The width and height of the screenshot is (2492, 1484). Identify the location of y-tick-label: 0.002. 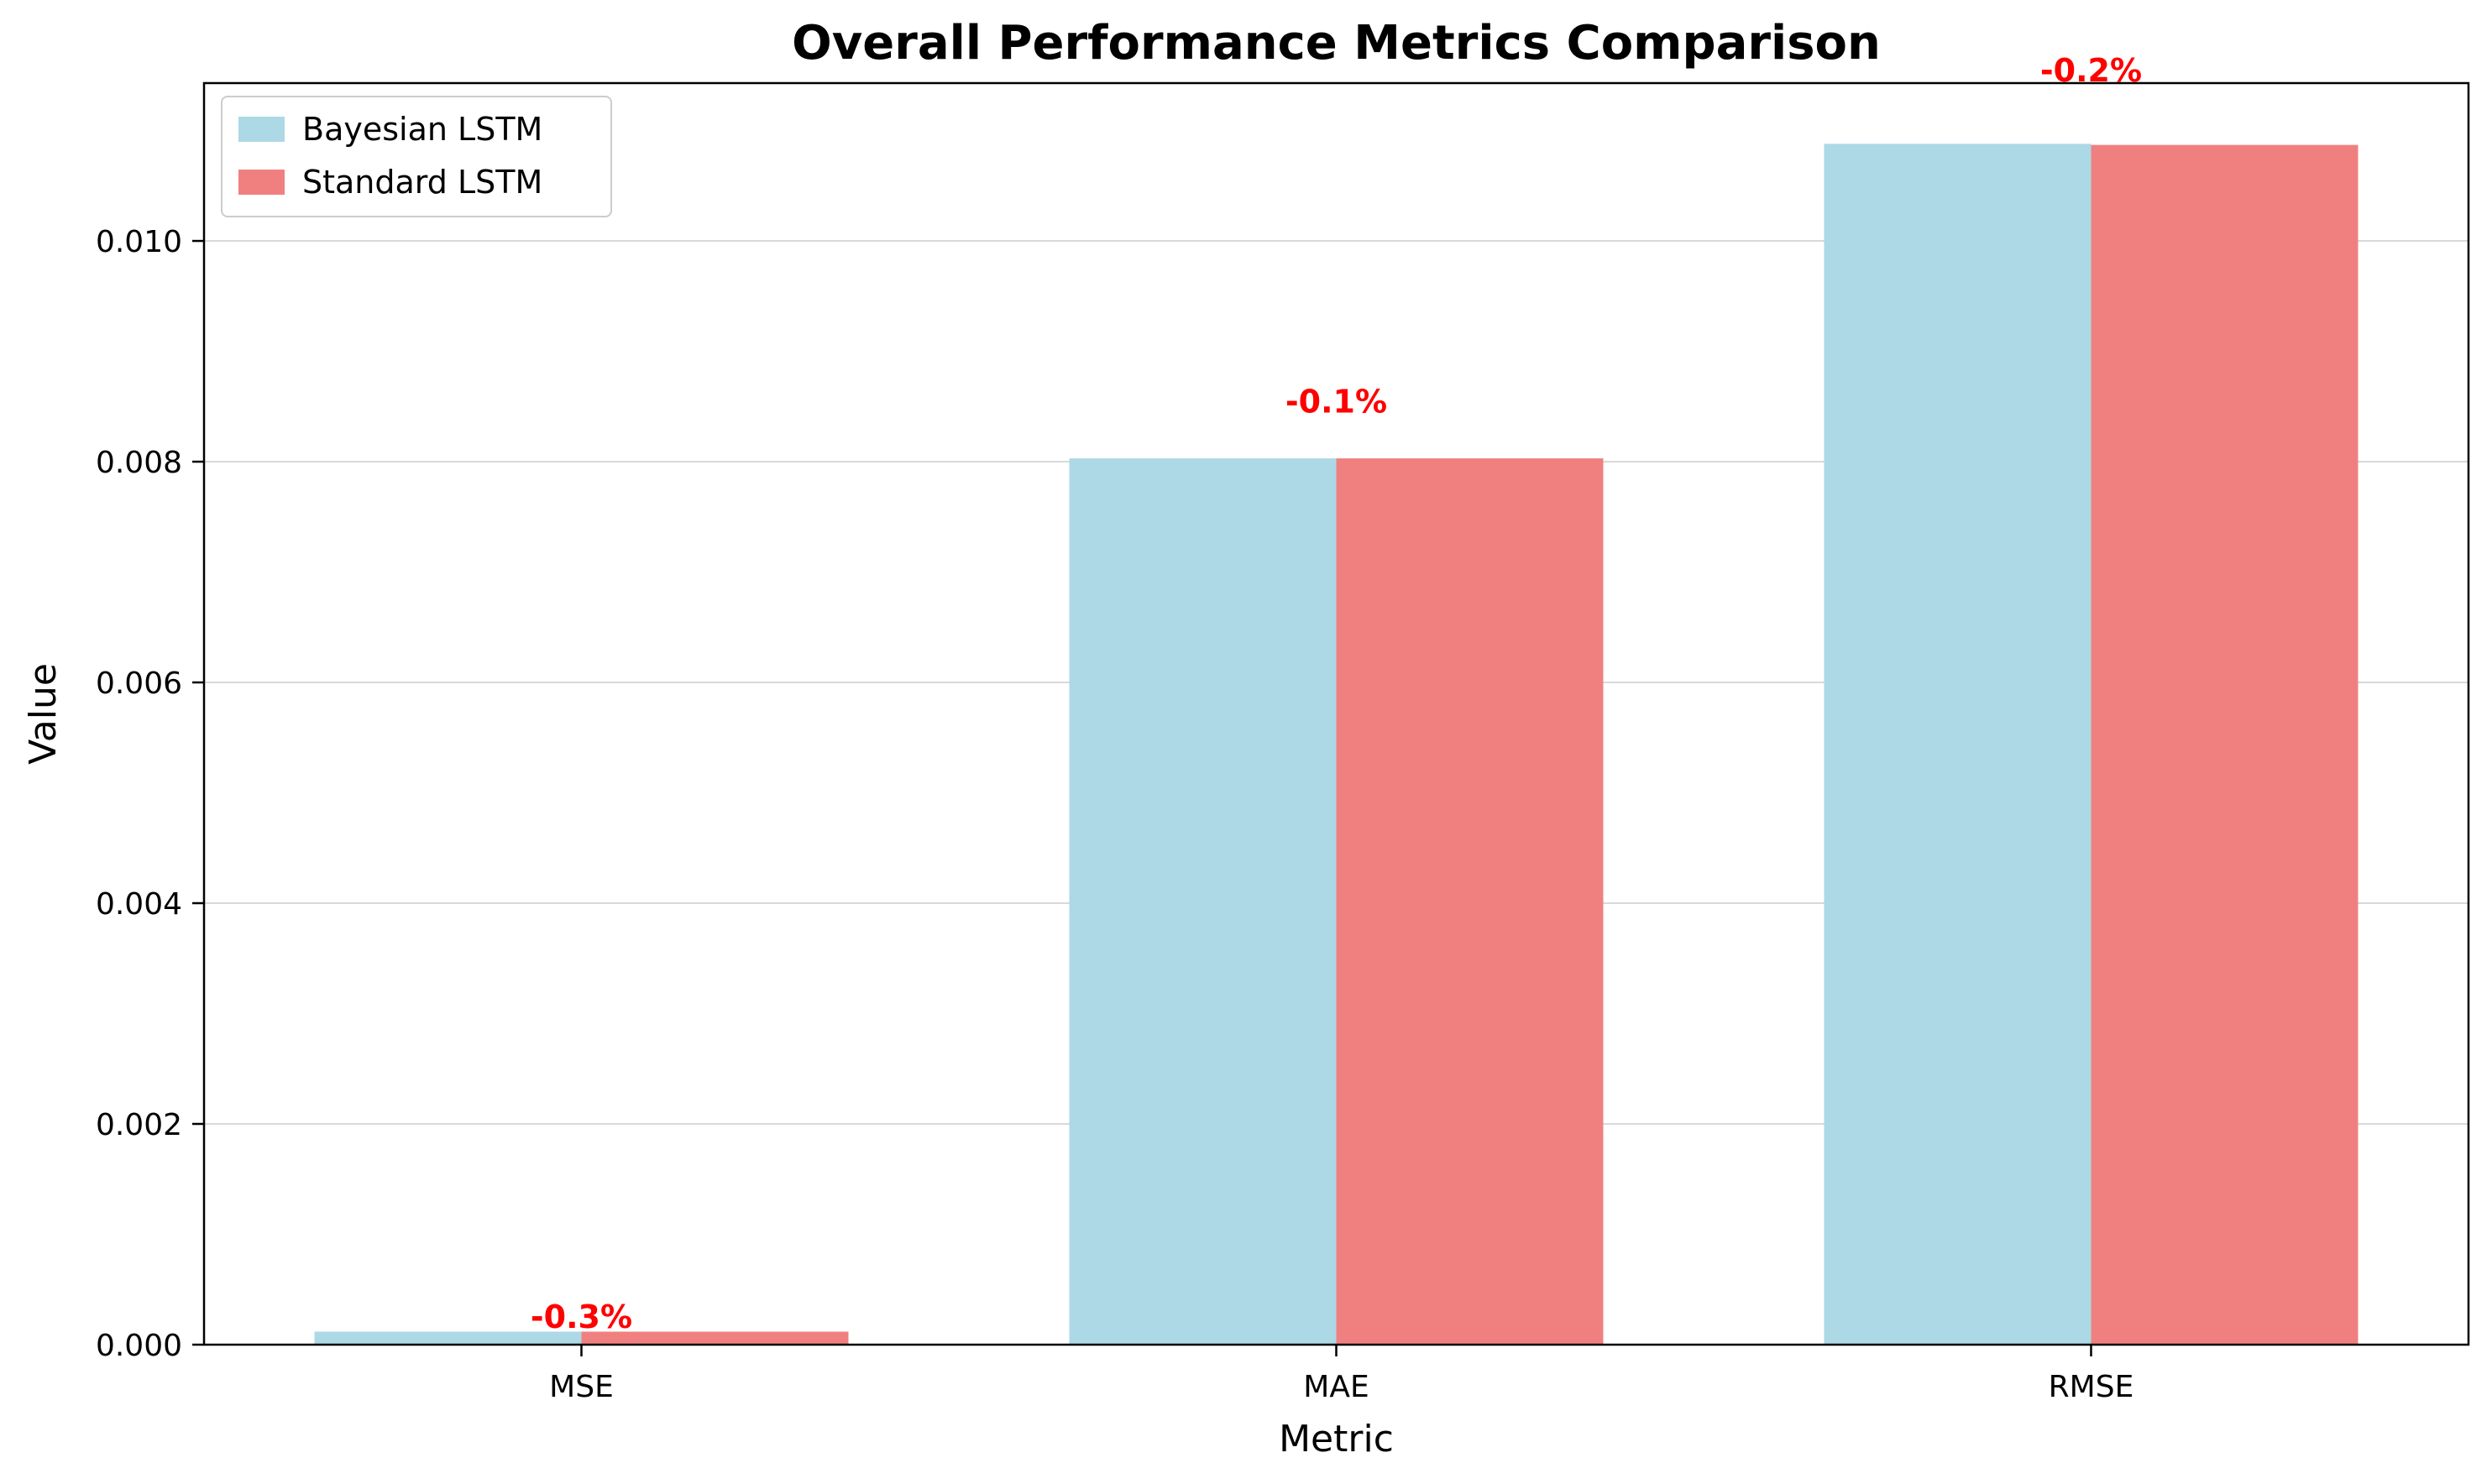
(139, 1125).